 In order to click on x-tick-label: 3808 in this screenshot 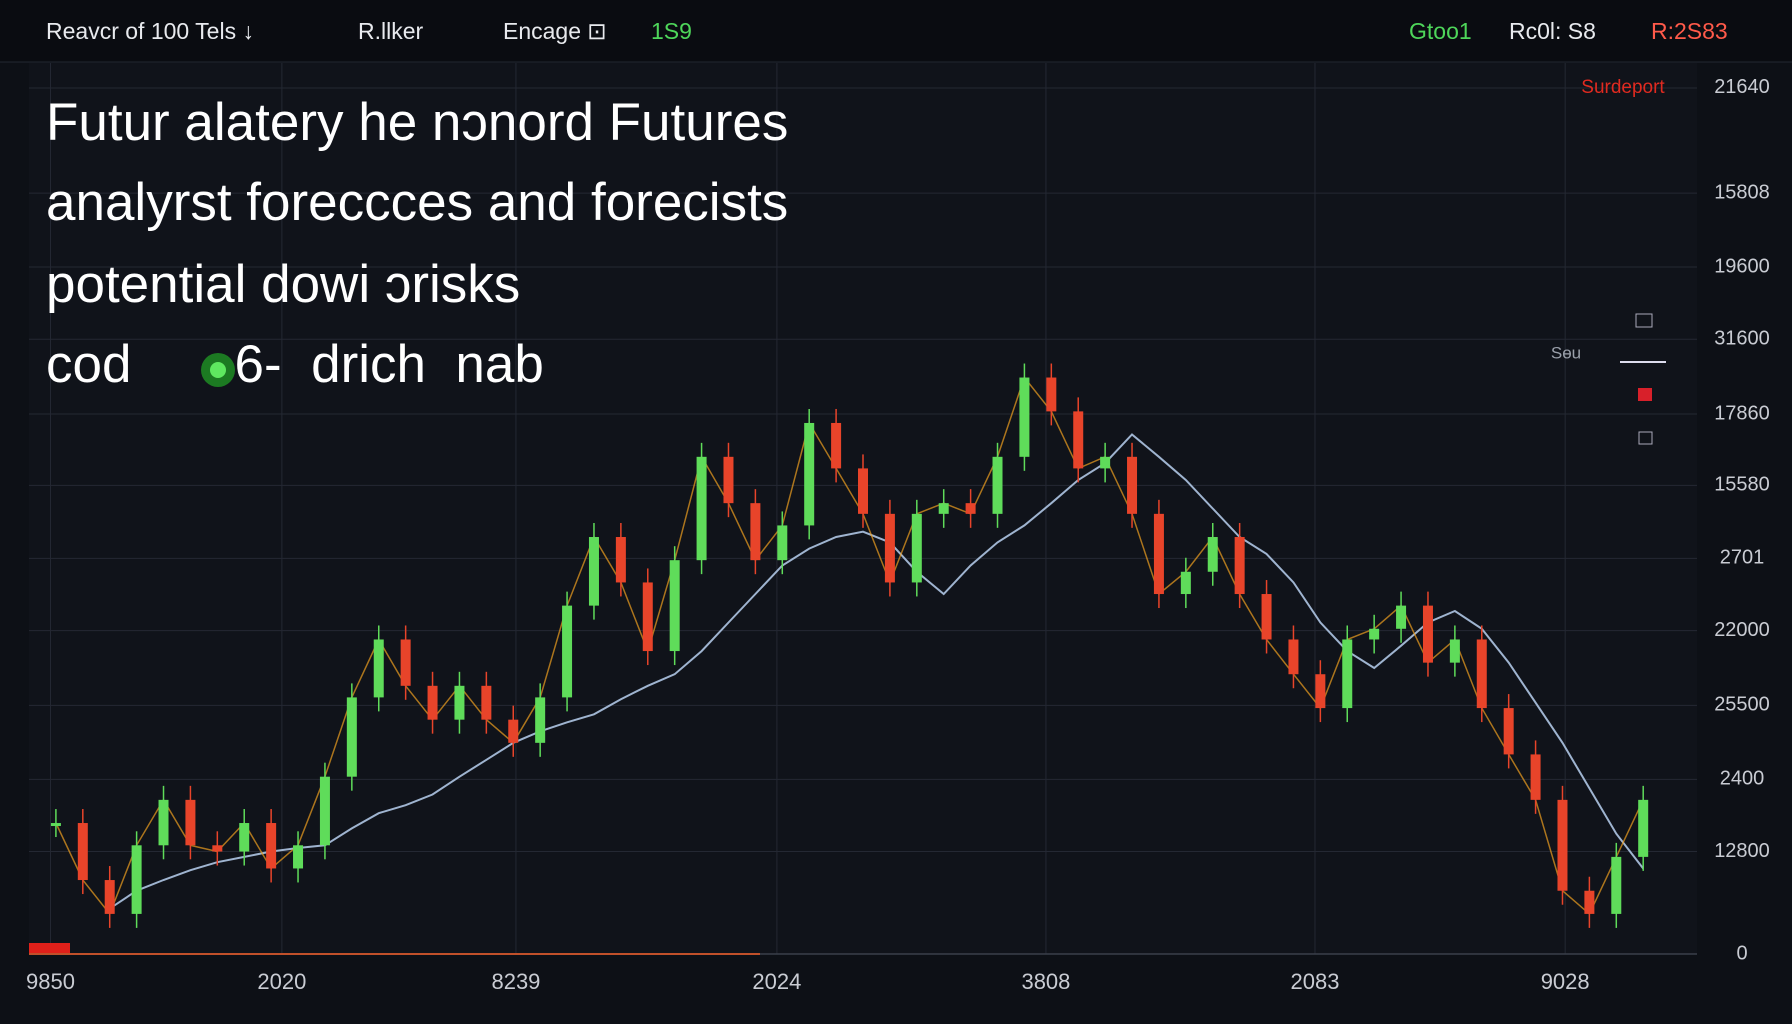, I will do `click(1045, 981)`.